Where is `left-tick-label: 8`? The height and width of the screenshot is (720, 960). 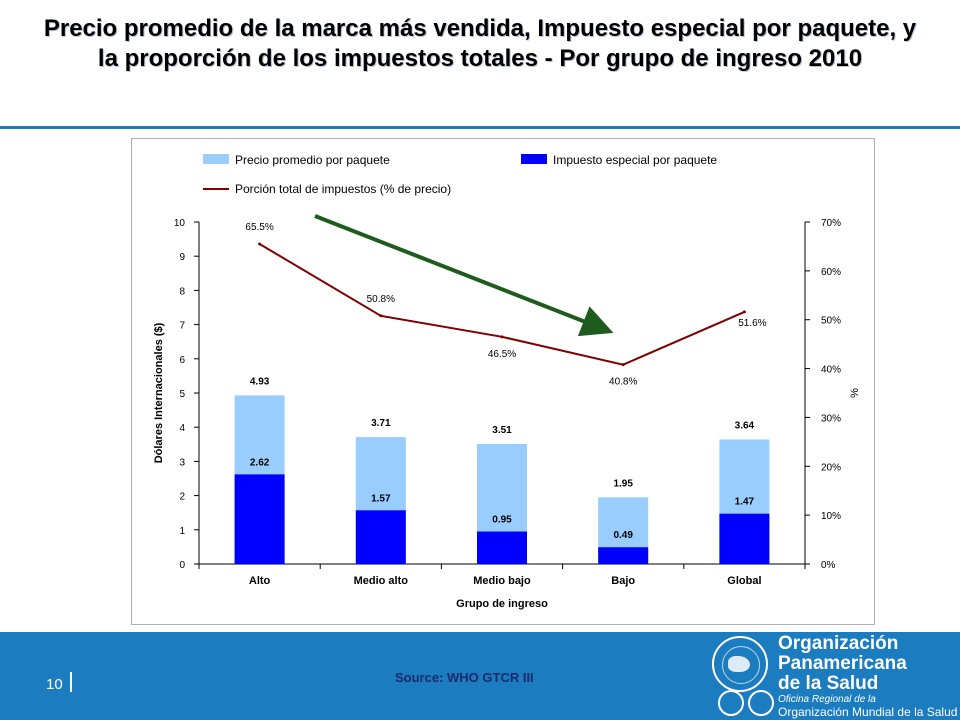
left-tick-label: 8 is located at coordinates (182, 291).